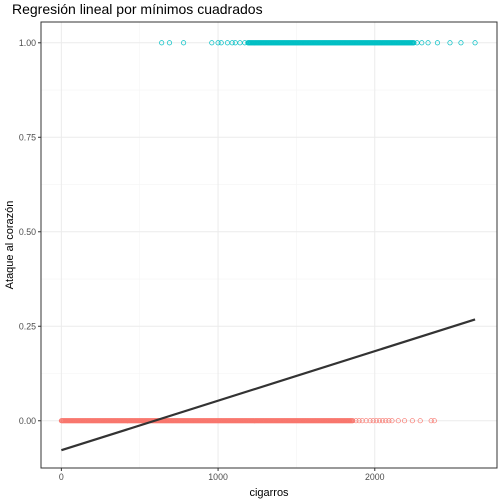 The image size is (504, 504). What do you see at coordinates (27, 421) in the screenshot?
I see `y-tick-label: 0.00` at bounding box center [27, 421].